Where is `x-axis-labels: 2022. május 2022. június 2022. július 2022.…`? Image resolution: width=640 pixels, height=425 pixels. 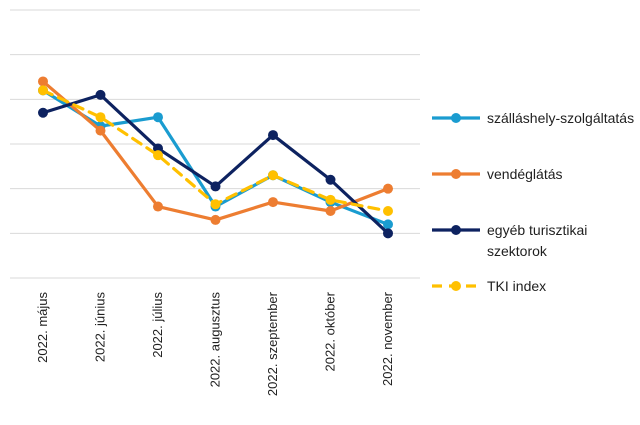
x-axis-labels: 2022. május 2022. június 2022. július 2022.… is located at coordinates (215, 343).